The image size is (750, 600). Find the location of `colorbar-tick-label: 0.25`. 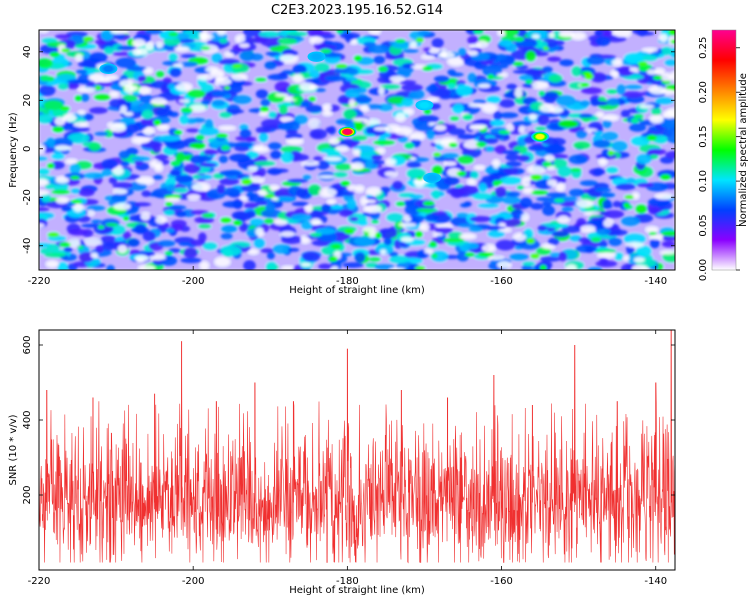

colorbar-tick-label: 0.25 is located at coordinates (703, 48).